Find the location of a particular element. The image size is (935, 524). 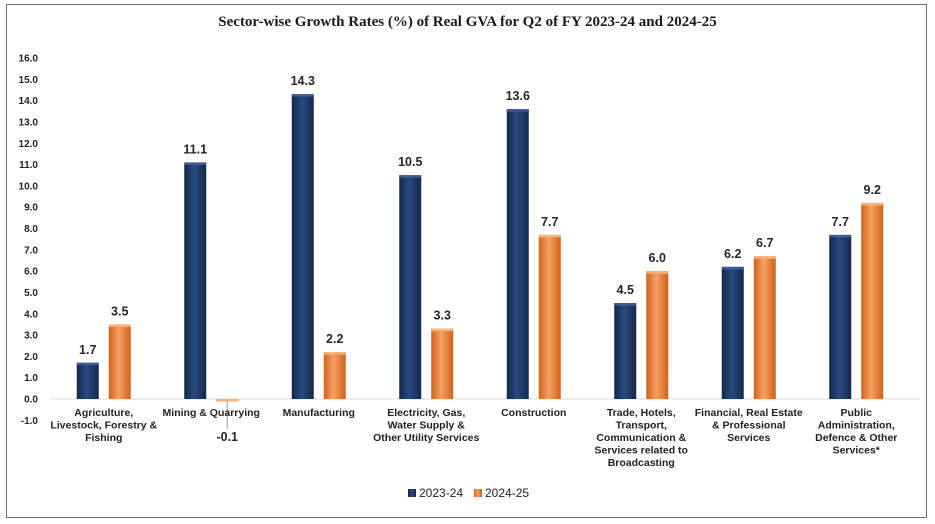

data-label: 10.5 is located at coordinates (410, 162).